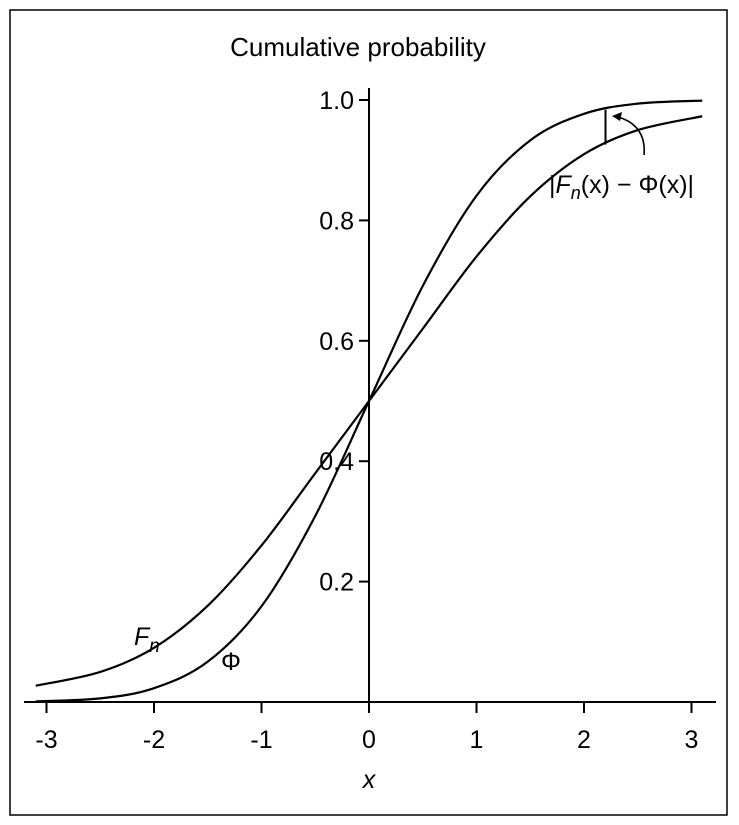  I want to click on y-tick-label: 0.6, so click(336, 342).